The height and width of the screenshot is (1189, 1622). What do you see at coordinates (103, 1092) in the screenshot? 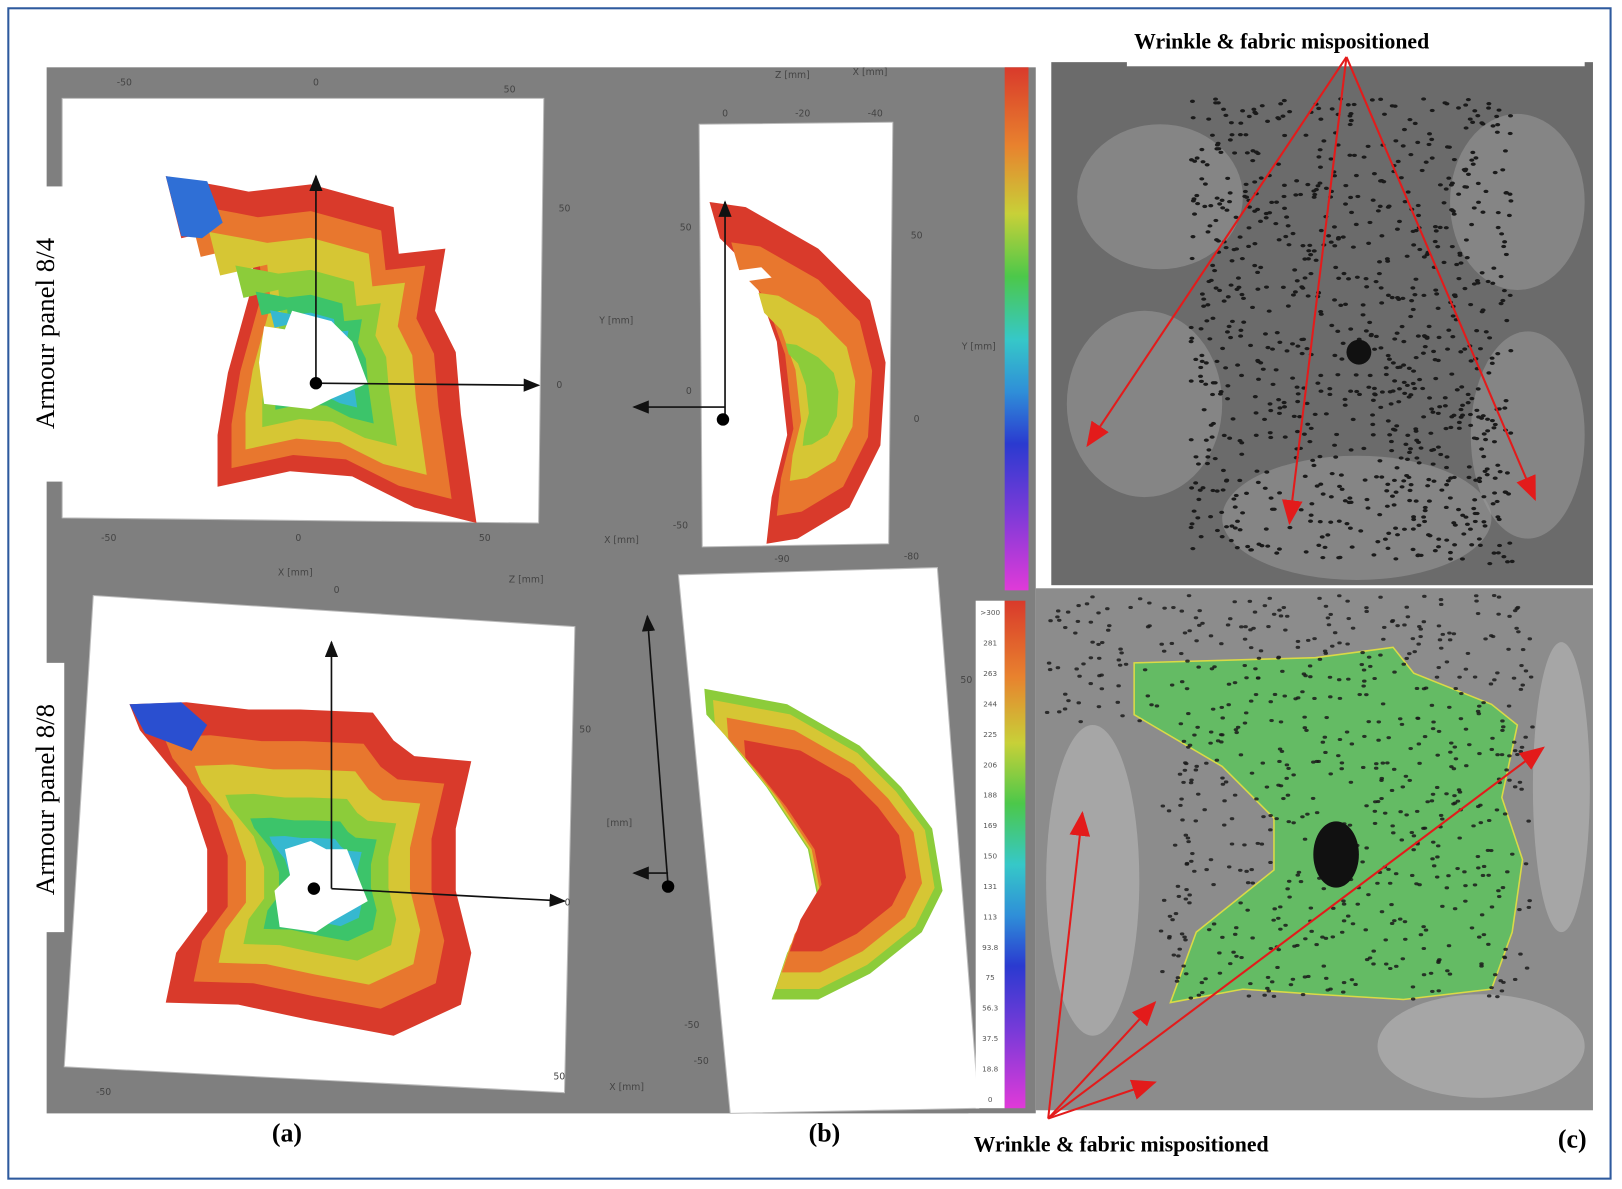
I see `axis-label: -50` at bounding box center [103, 1092].